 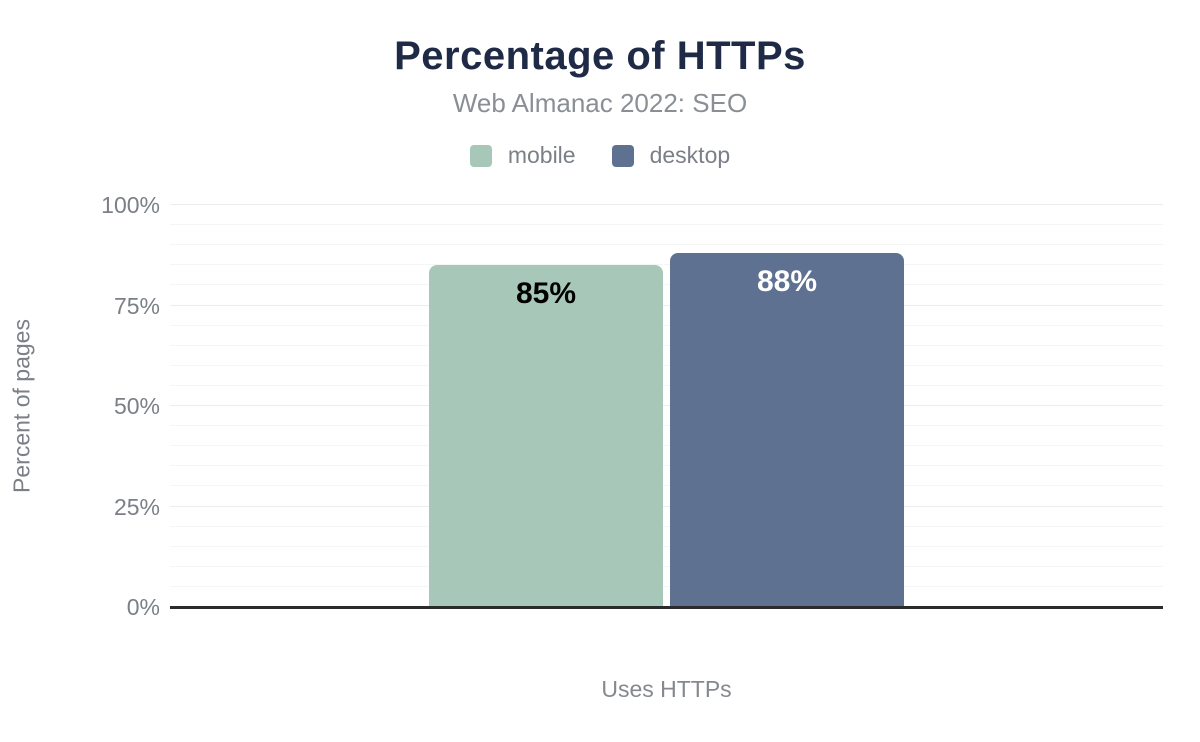 What do you see at coordinates (546, 436) in the screenshot?
I see `bar-mobile: 85%` at bounding box center [546, 436].